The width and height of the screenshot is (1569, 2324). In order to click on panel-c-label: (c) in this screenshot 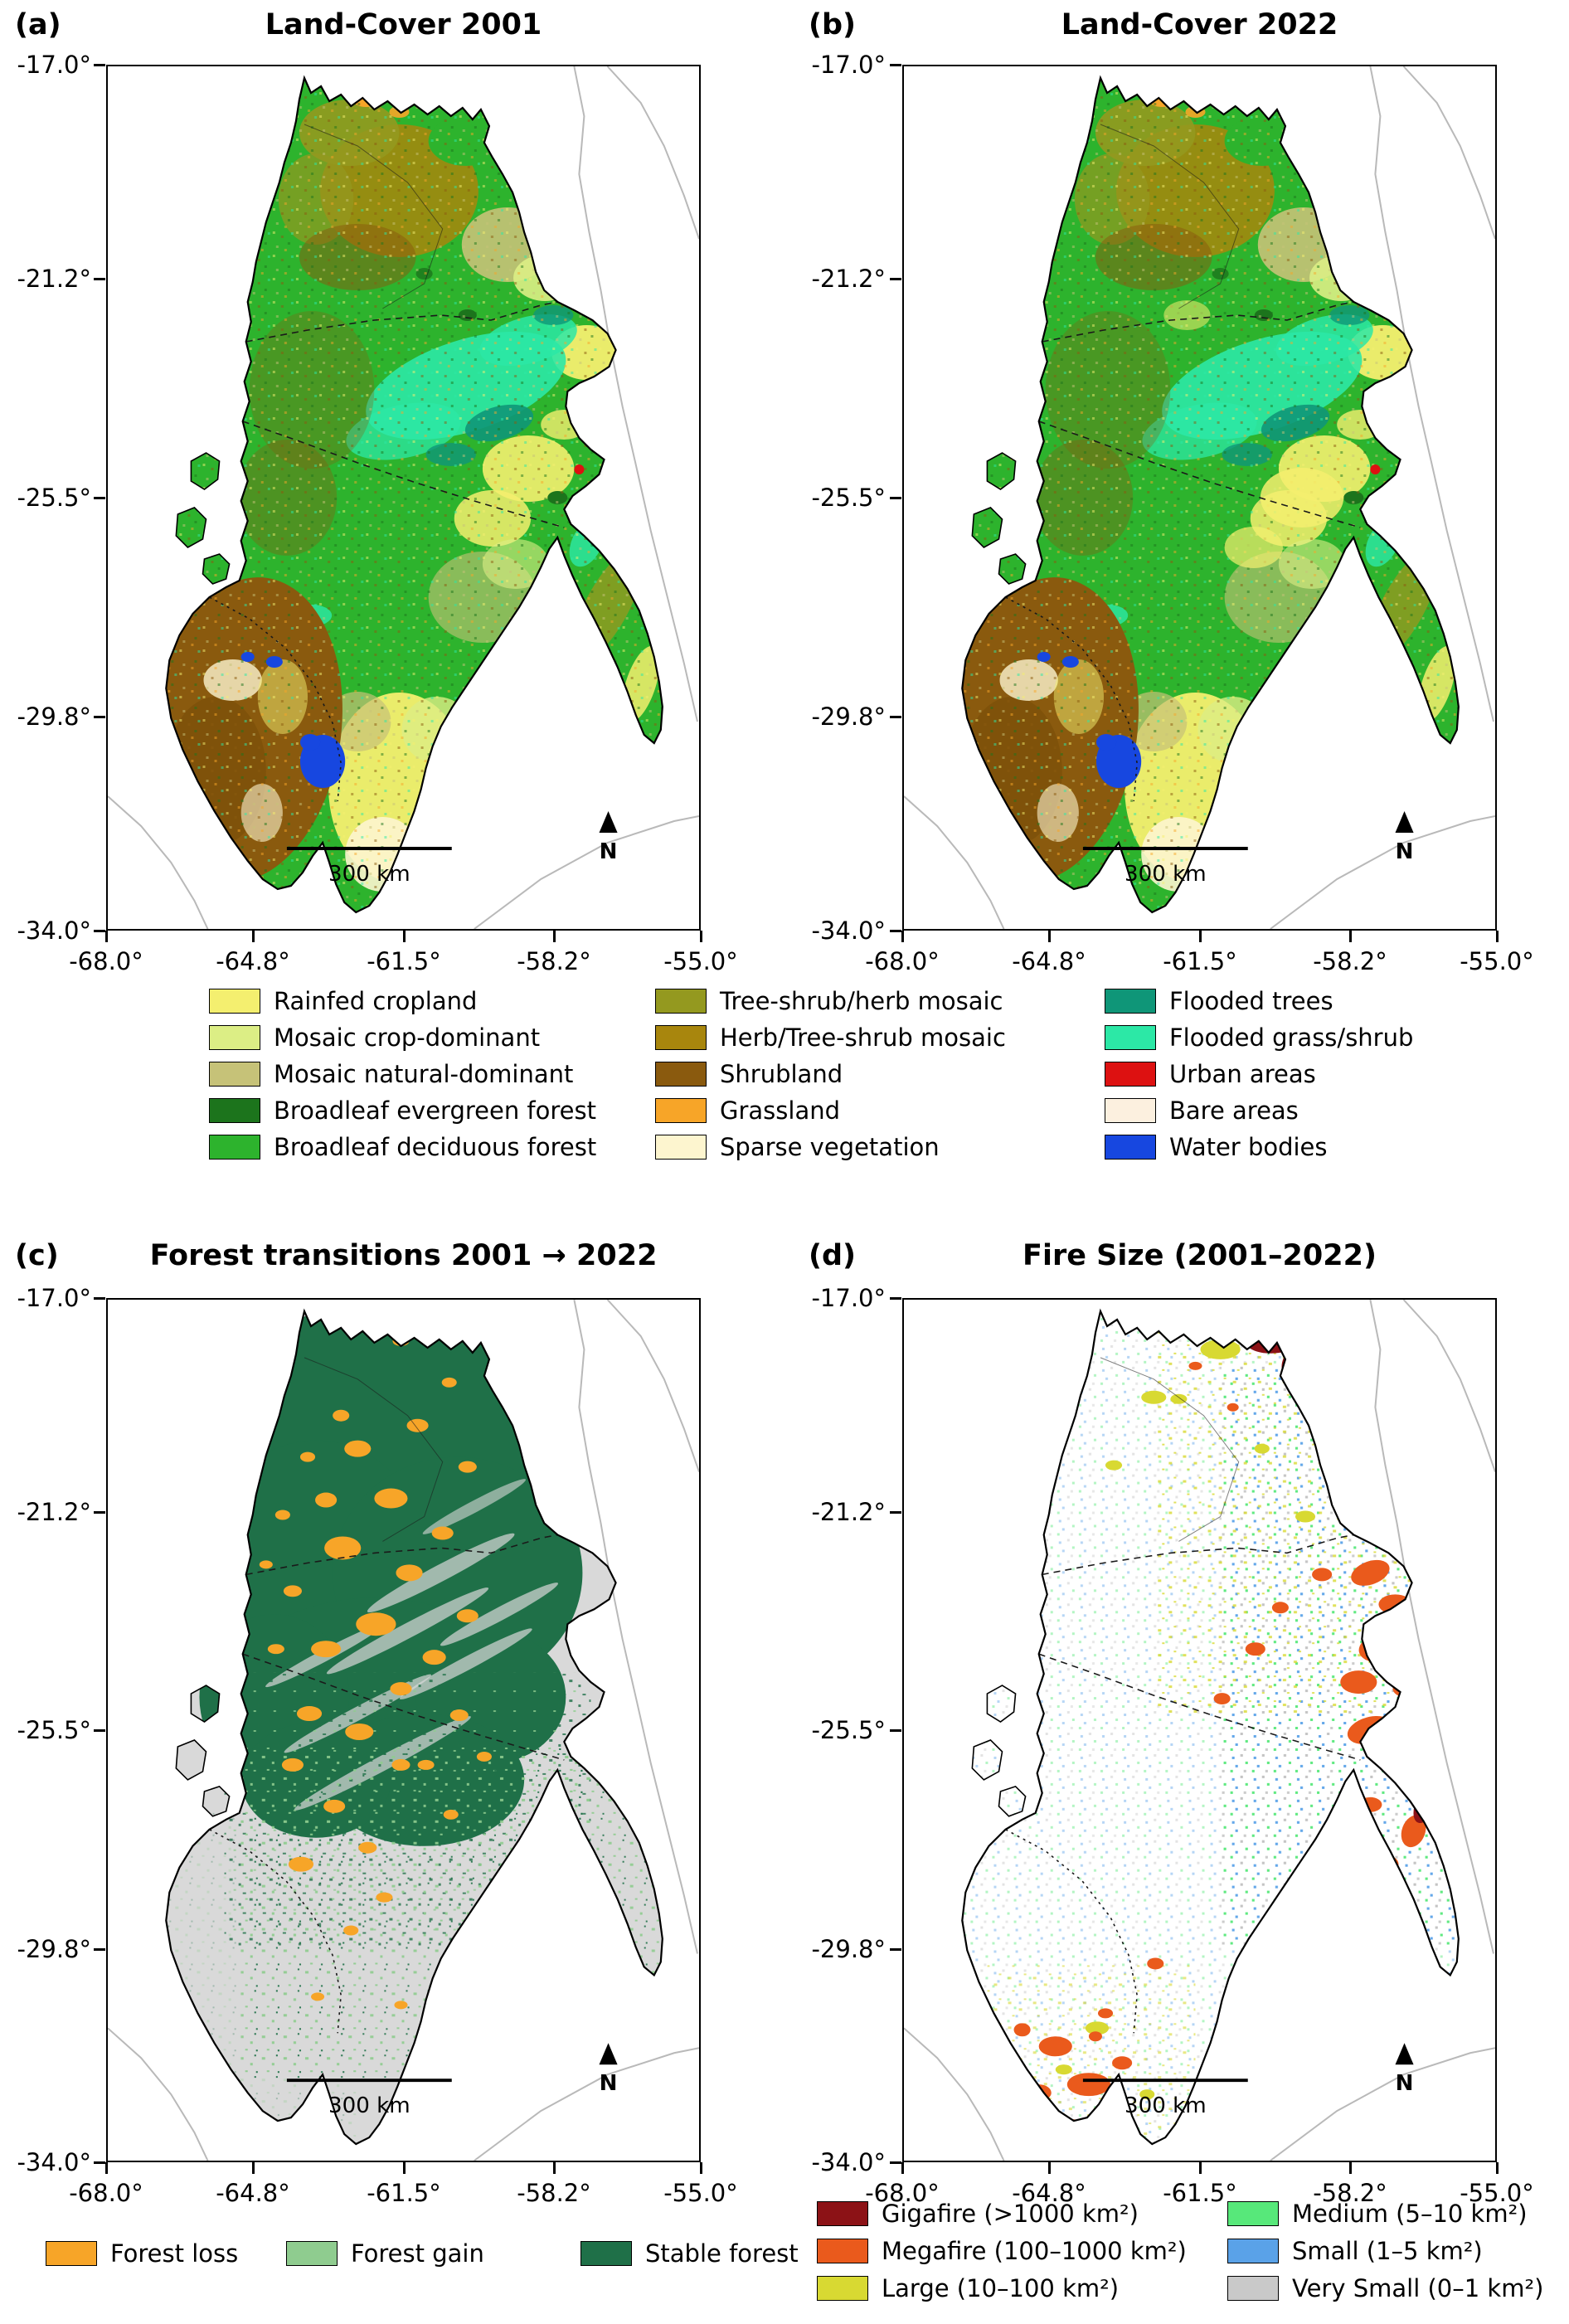, I will do `click(37, 1255)`.